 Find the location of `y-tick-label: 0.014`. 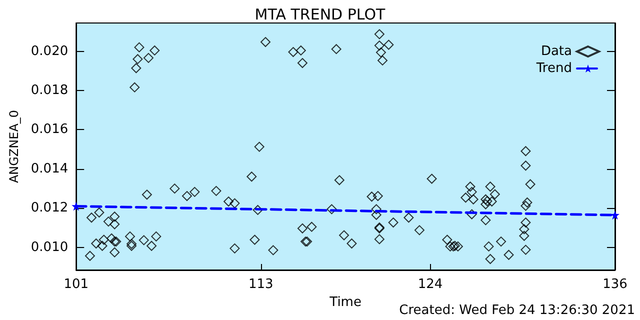

y-tick-label: 0.014 is located at coordinates (49, 168).